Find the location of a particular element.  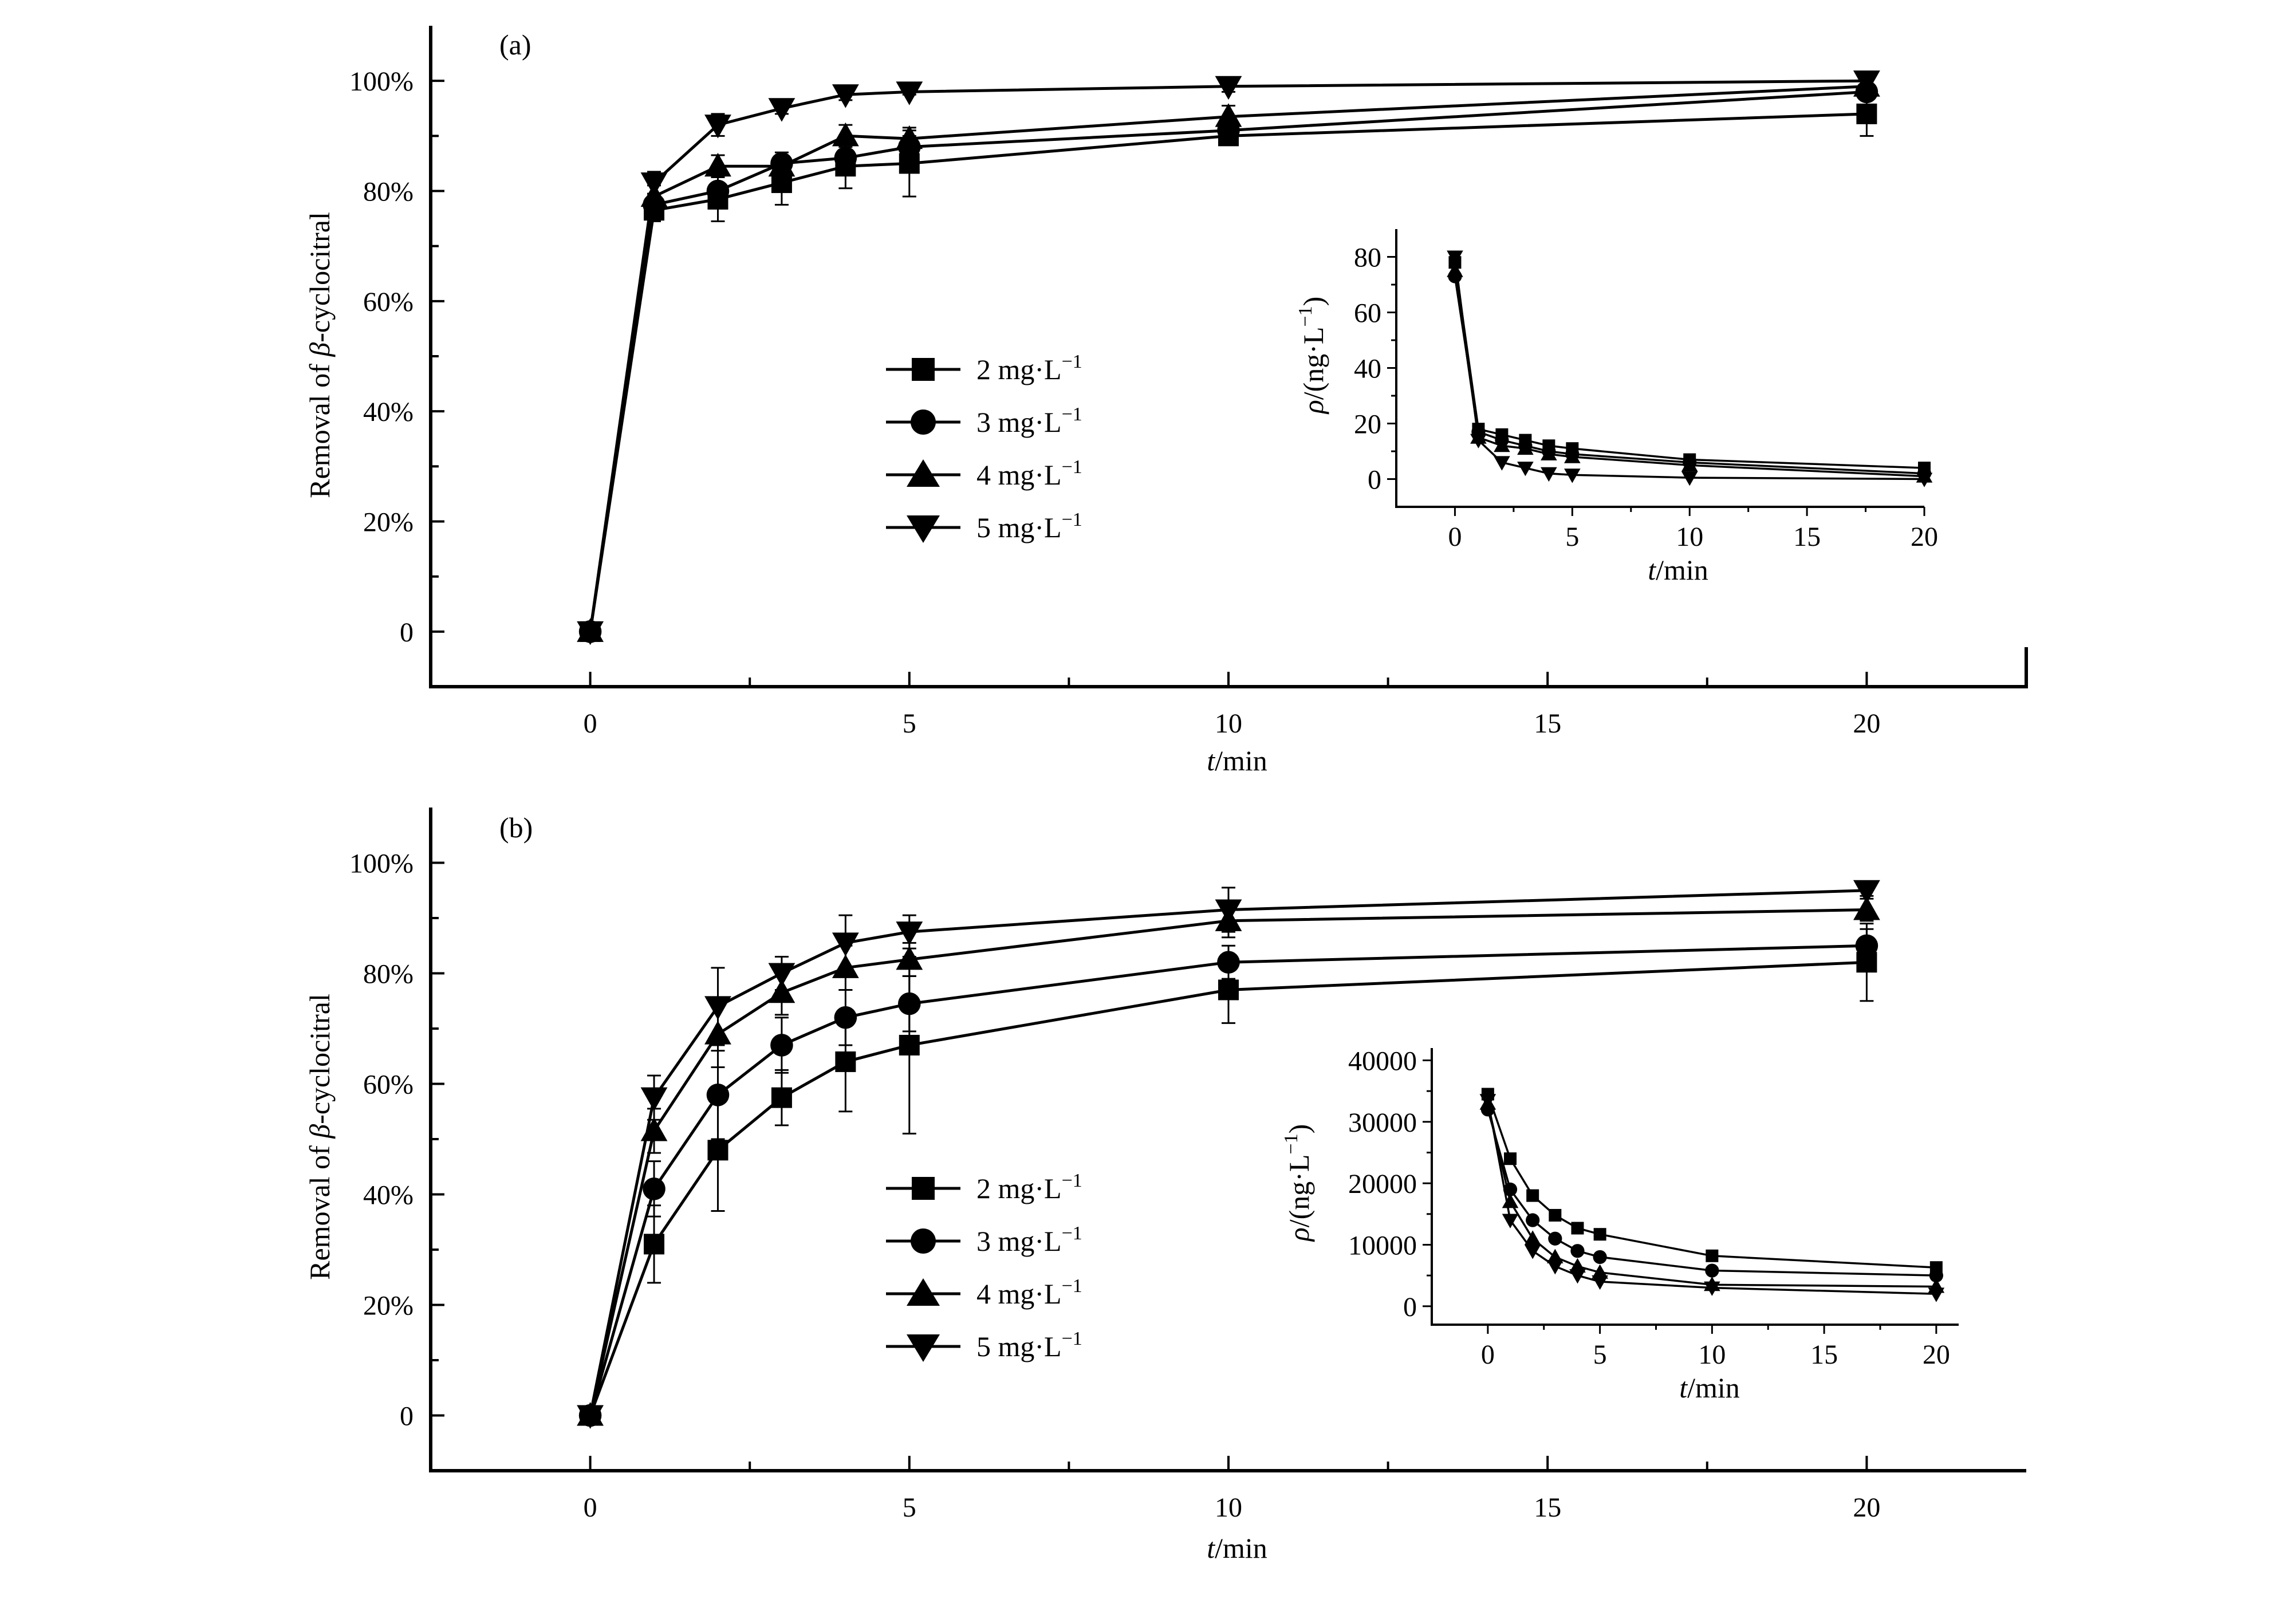

panel-b-legend-entry-2: 3 mg·L−1 is located at coordinates (984, 1240).